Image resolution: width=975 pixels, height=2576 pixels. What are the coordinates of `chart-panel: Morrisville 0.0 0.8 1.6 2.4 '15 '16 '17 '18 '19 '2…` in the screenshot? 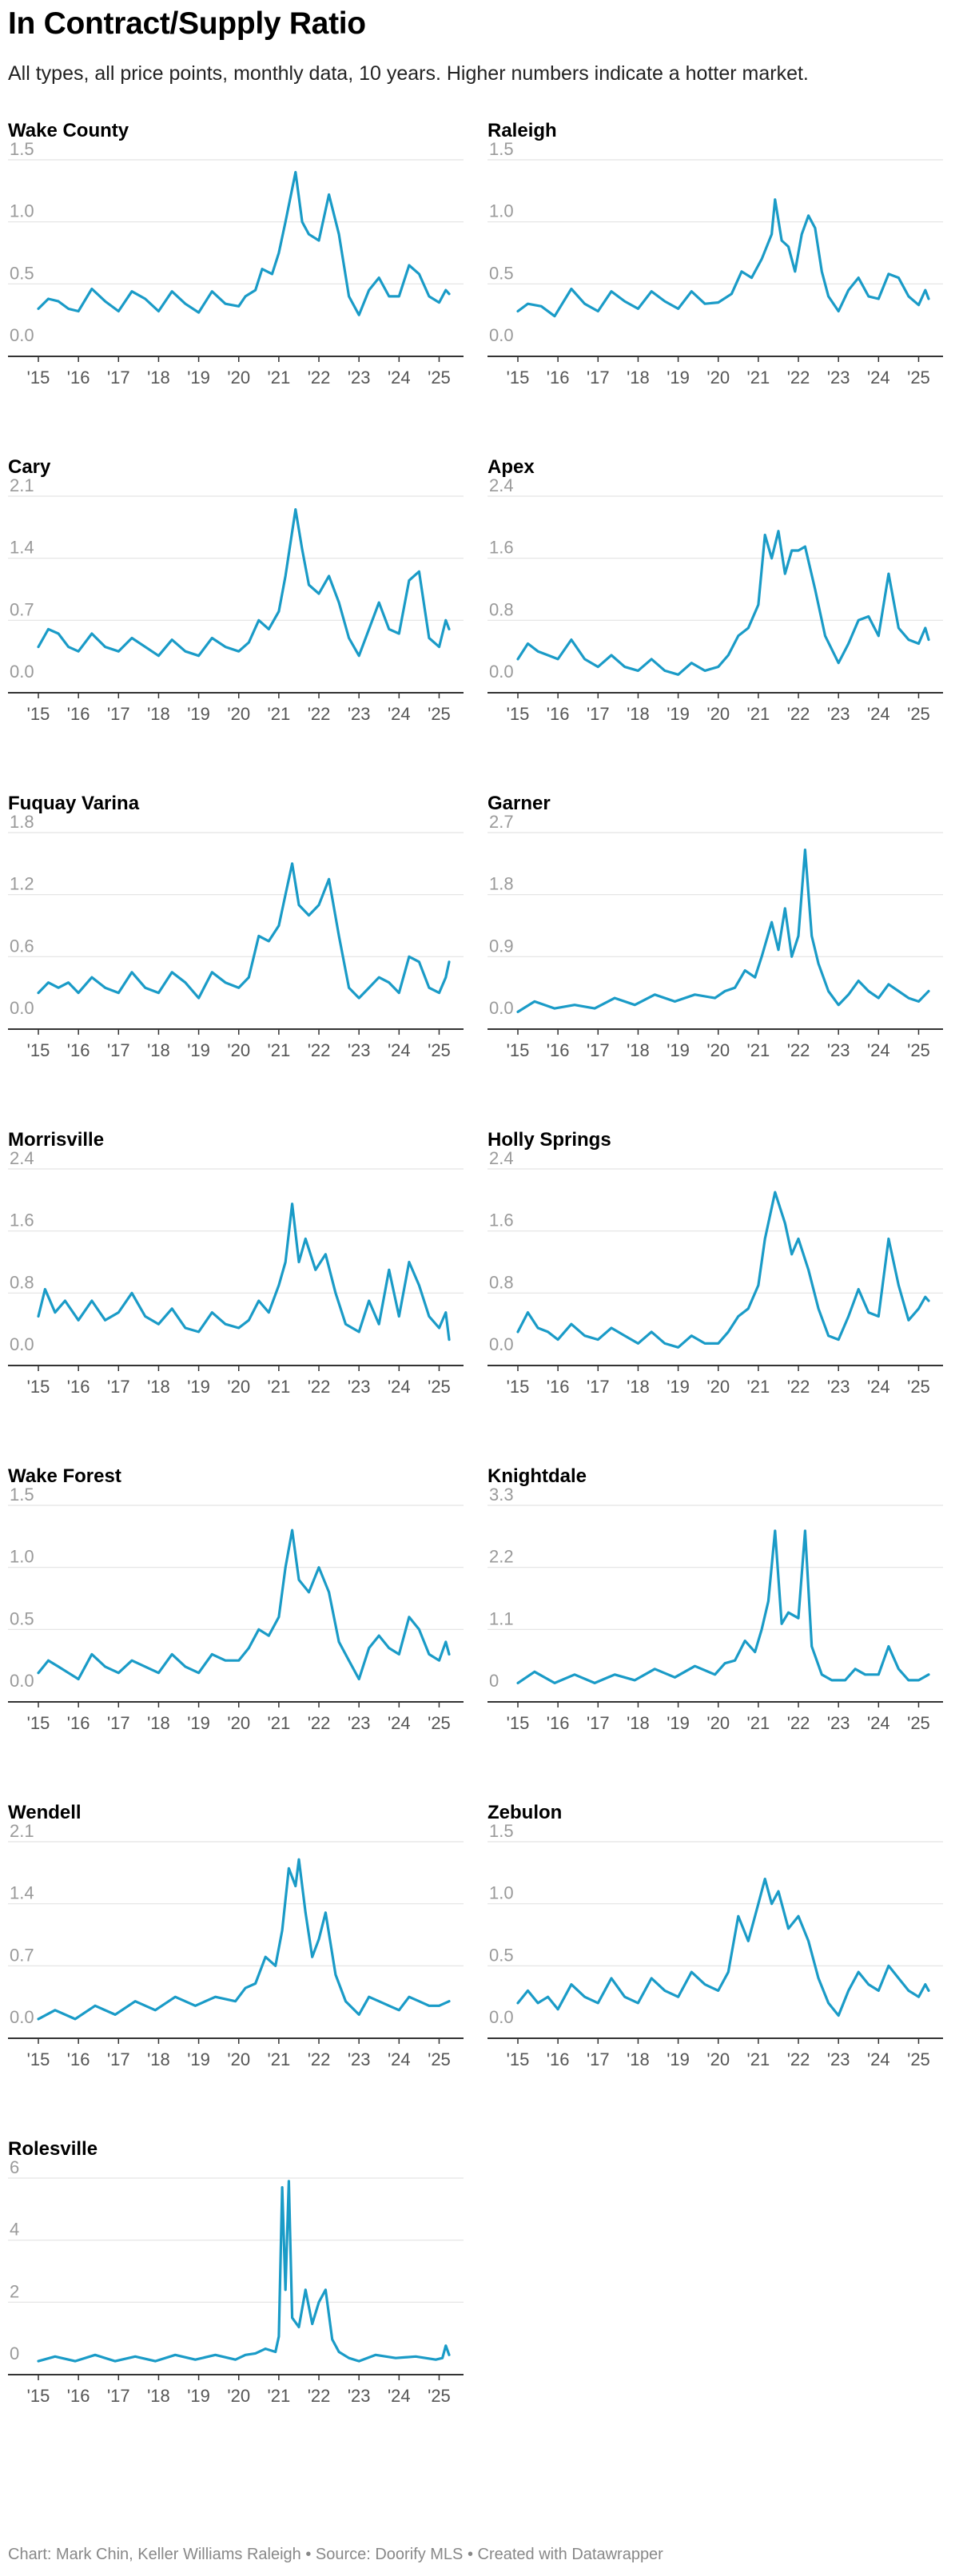 It's located at (236, 1266).